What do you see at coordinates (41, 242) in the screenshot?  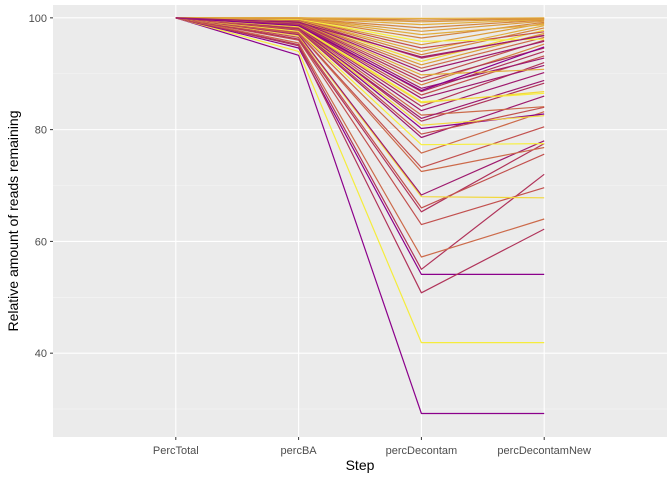 I see `y-tick-label: 60` at bounding box center [41, 242].